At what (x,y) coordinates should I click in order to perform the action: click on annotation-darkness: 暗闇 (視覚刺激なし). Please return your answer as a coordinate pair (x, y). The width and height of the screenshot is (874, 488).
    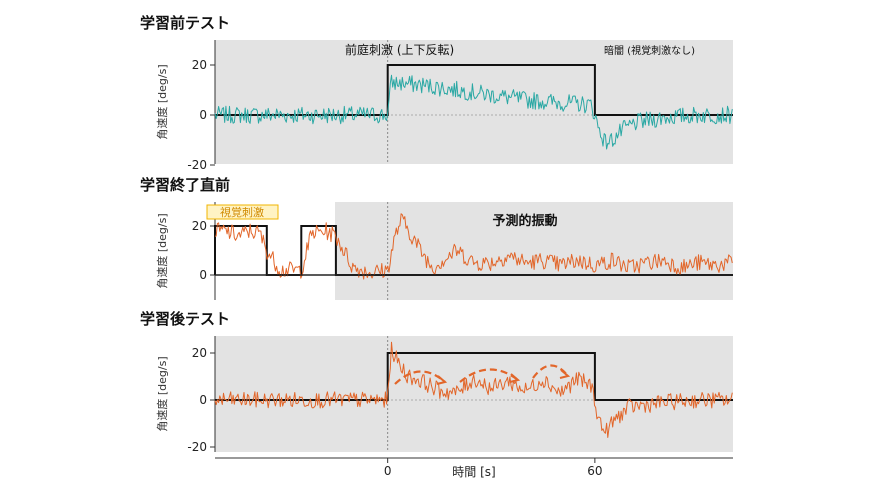
    Looking at the image, I should click on (649, 50).